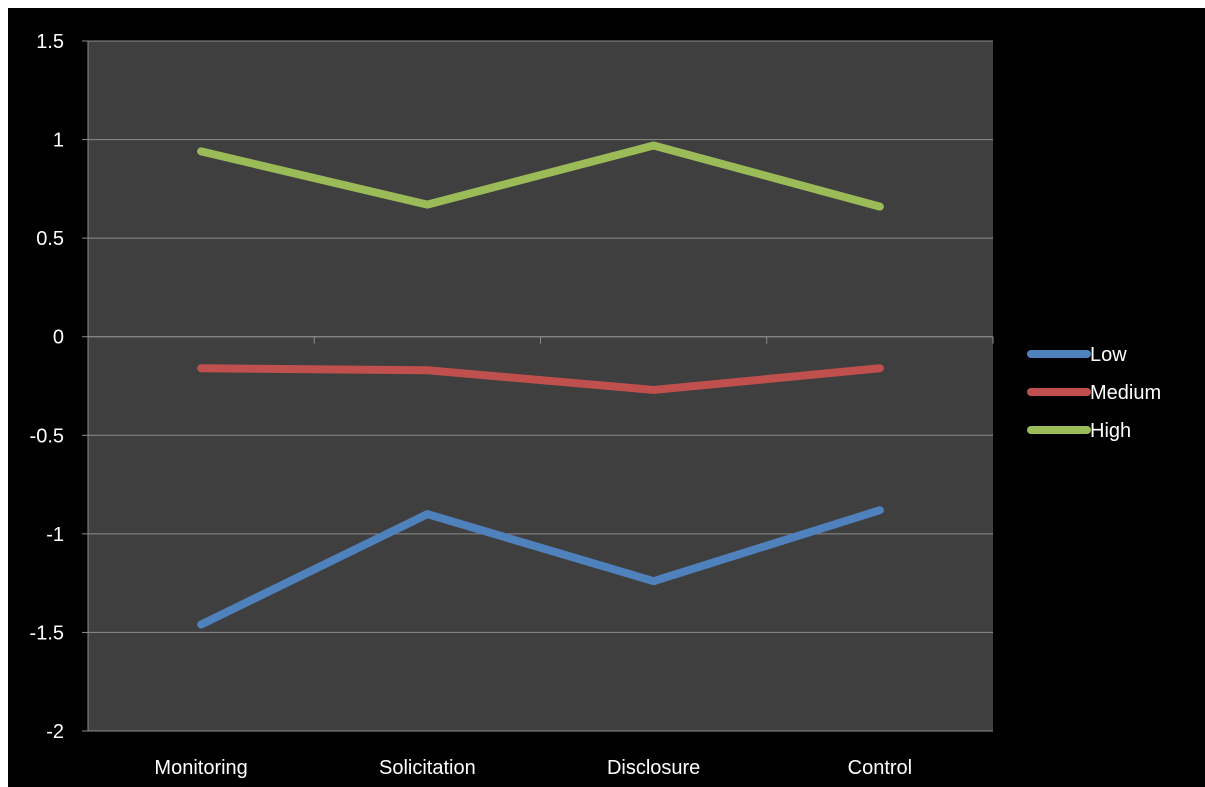 This screenshot has width=1205, height=787. What do you see at coordinates (200, 768) in the screenshot?
I see `x-tick-label: Monitoring` at bounding box center [200, 768].